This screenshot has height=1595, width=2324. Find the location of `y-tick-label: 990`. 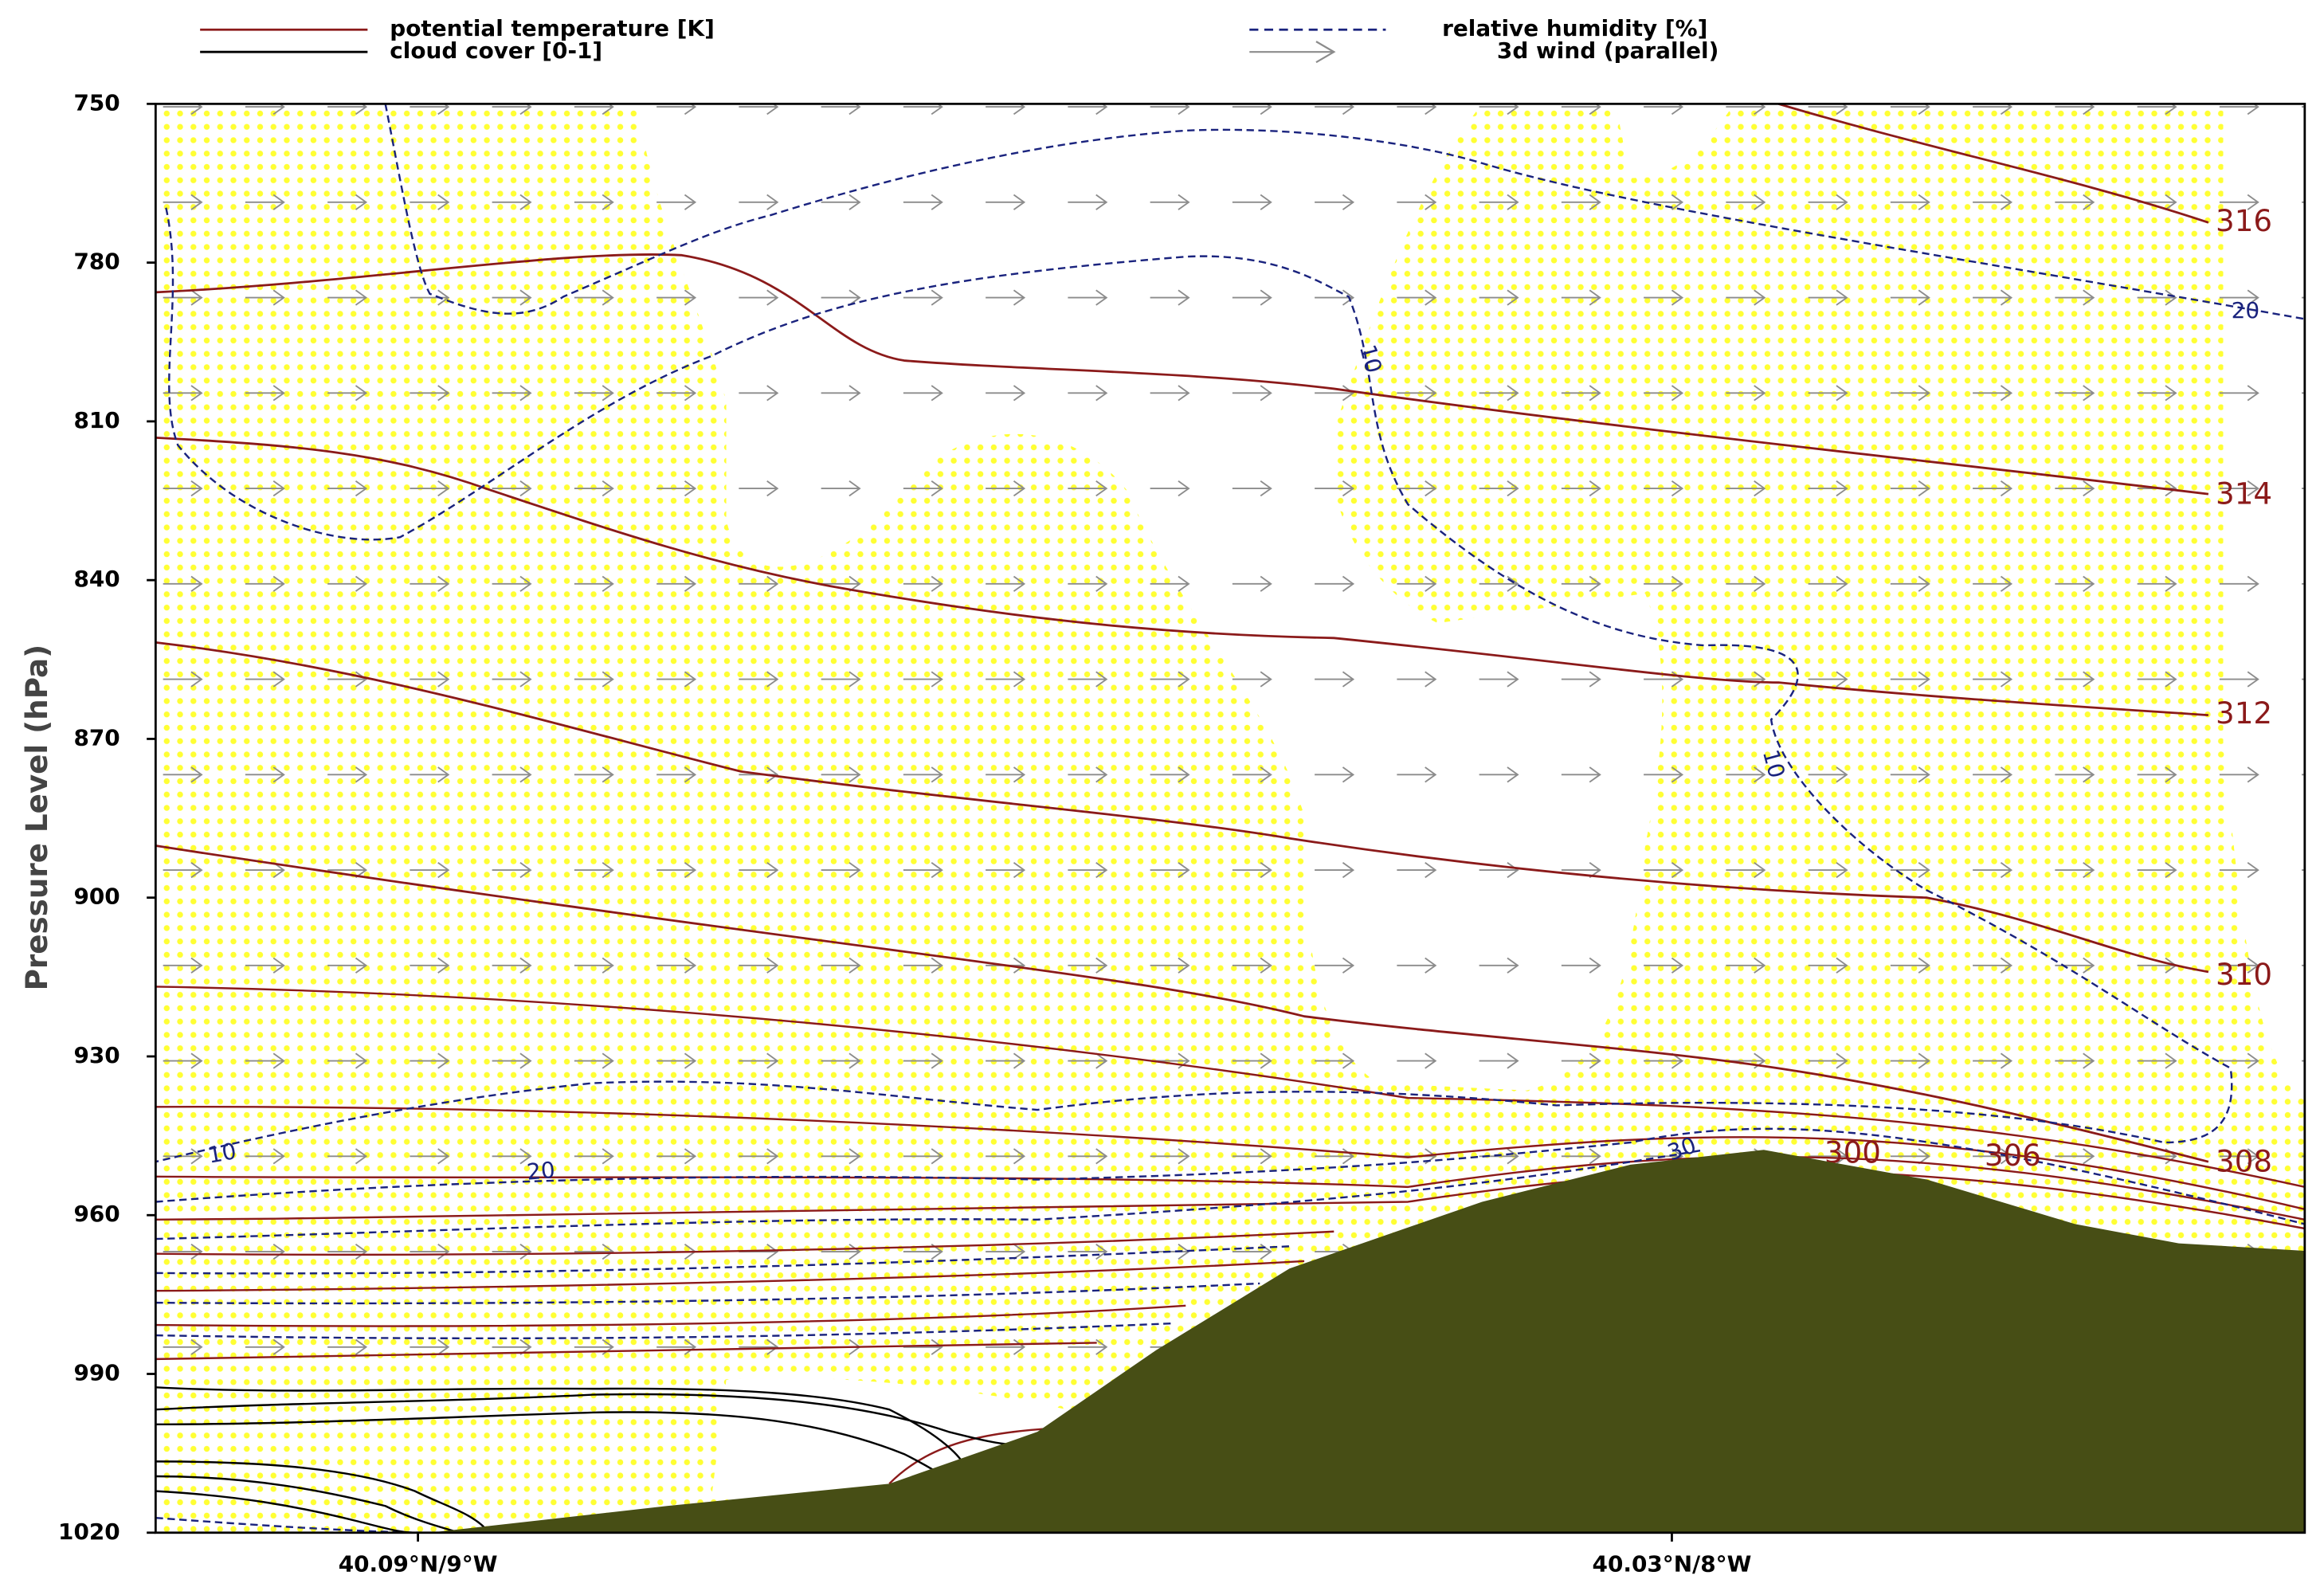

y-tick-label: 990 is located at coordinates (96, 1373).